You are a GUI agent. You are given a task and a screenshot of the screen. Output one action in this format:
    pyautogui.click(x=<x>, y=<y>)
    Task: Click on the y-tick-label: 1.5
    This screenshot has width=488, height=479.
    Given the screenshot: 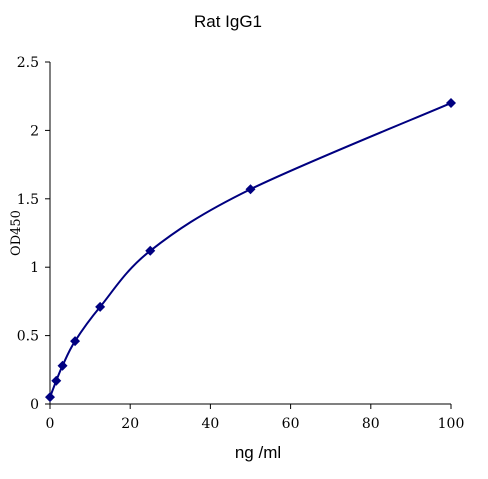 What is the action you would take?
    pyautogui.click(x=28, y=200)
    